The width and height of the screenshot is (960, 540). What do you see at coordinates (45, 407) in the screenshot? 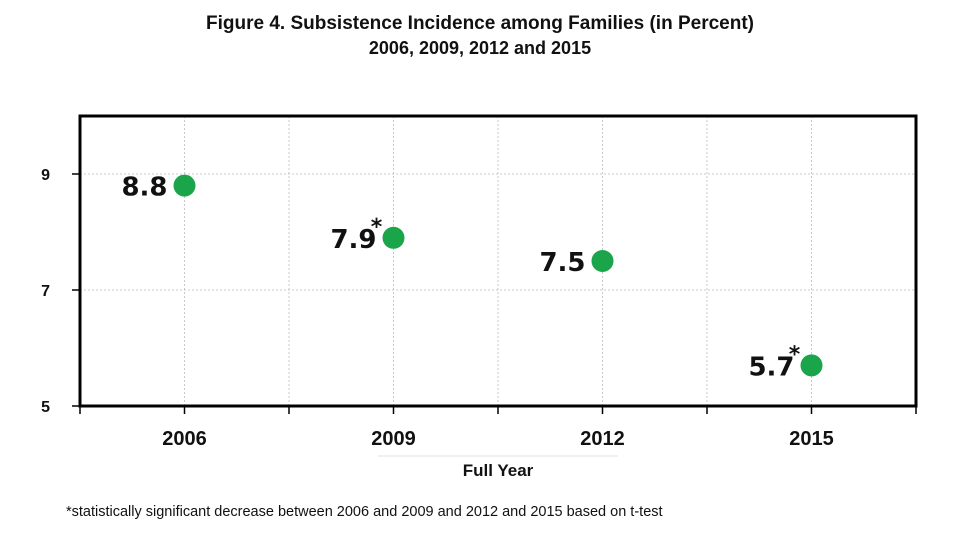
I see `y-tick-label: 5` at bounding box center [45, 407].